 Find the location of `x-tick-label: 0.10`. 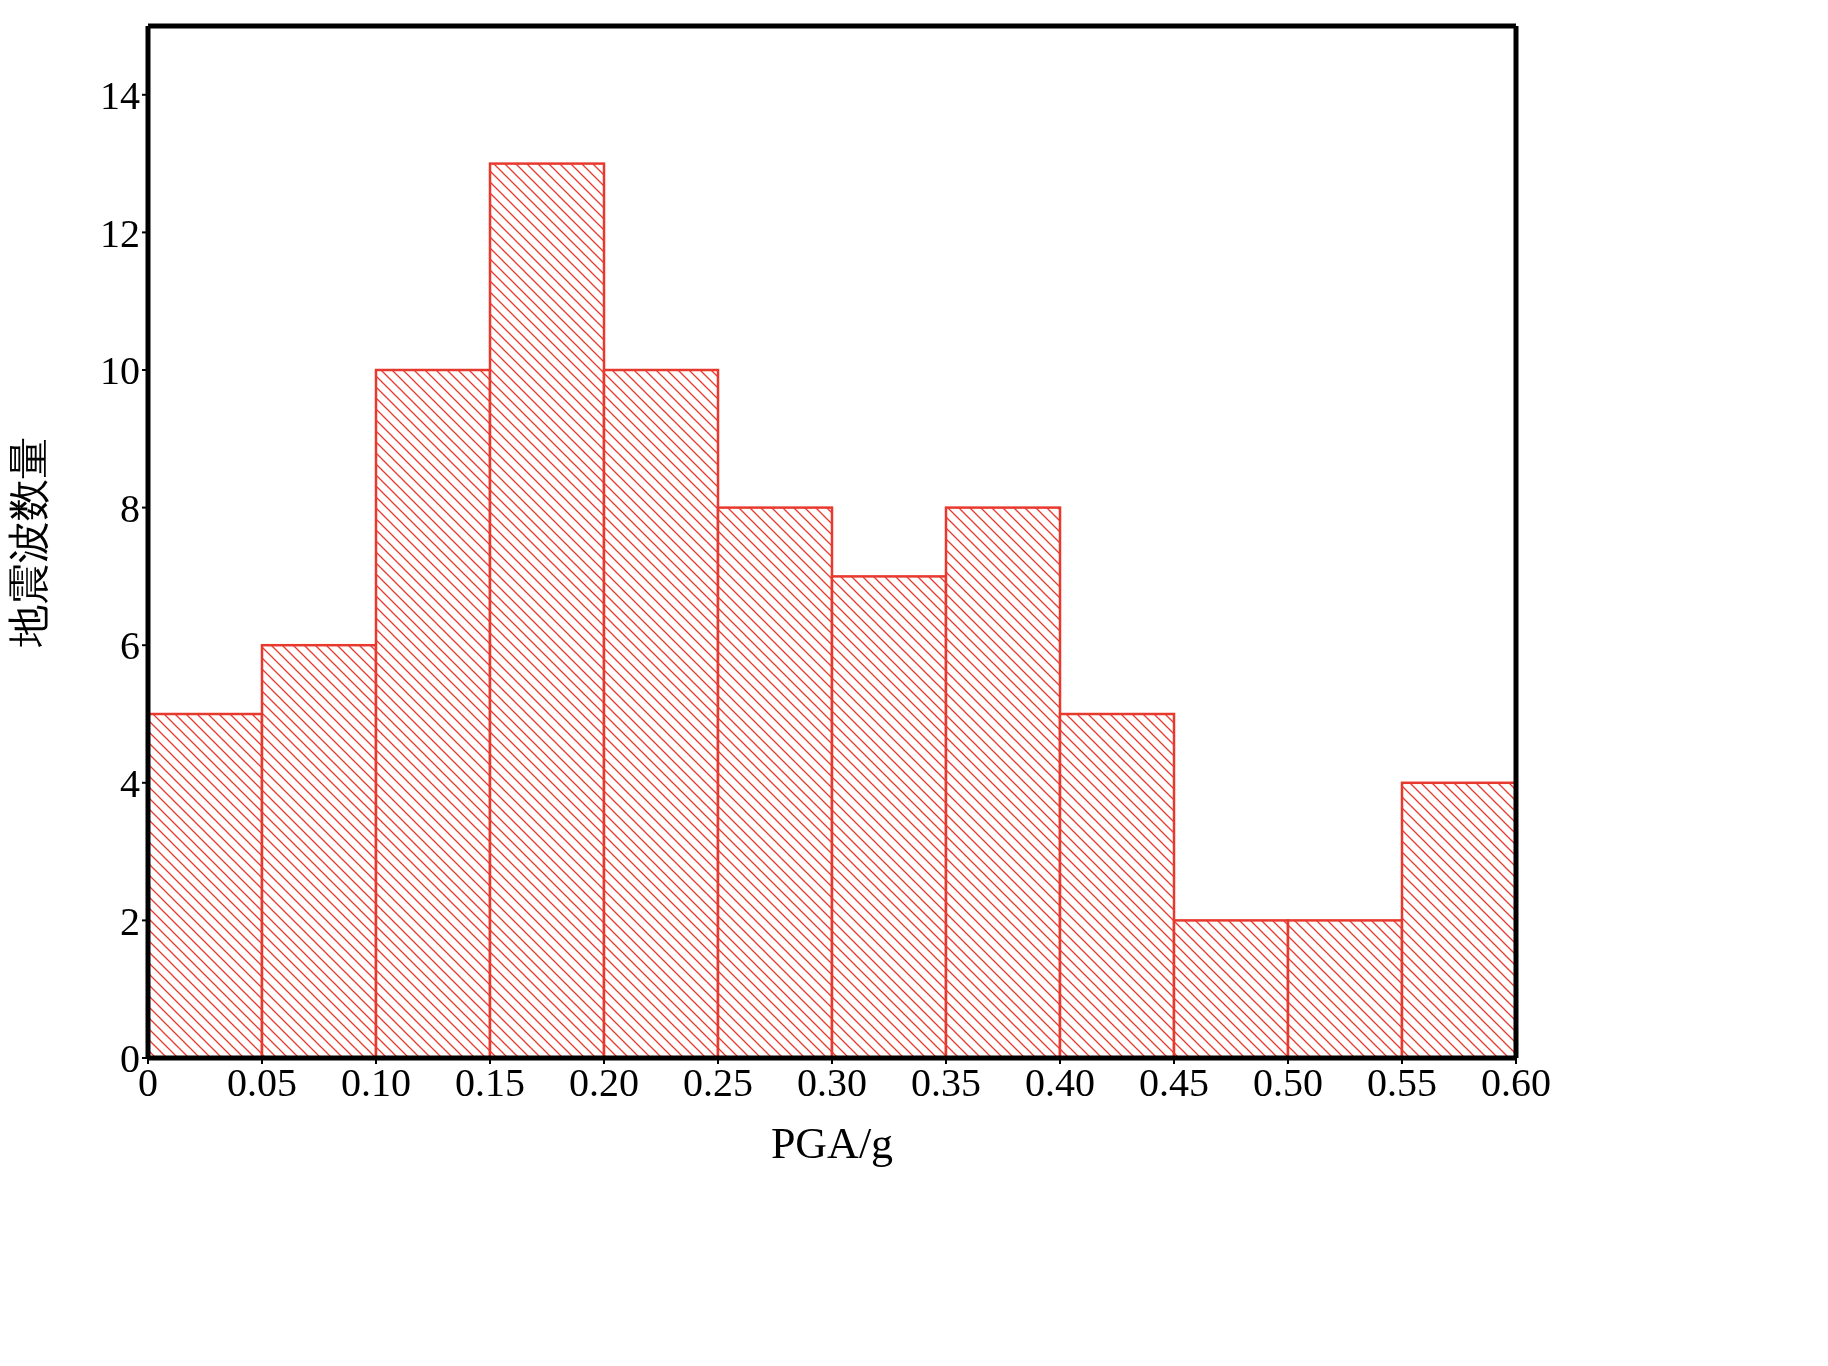

x-tick-label: 0.10 is located at coordinates (376, 1083).